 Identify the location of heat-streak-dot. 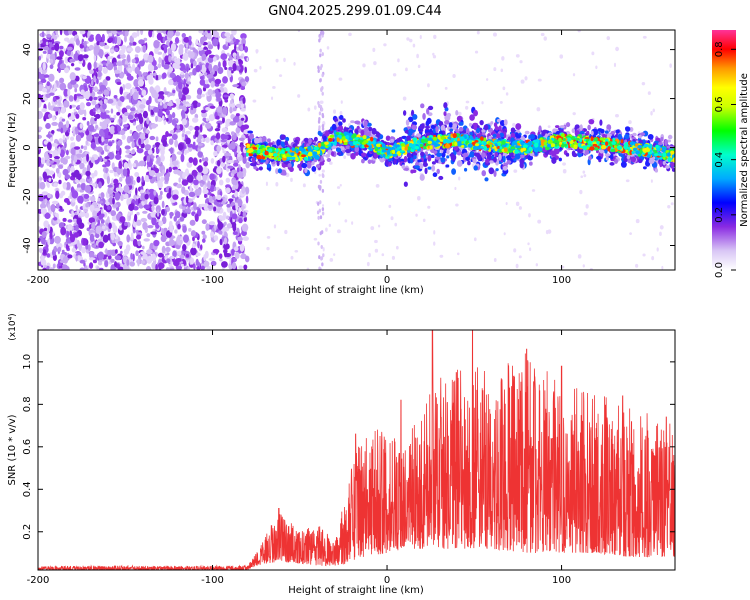
(320, 55).